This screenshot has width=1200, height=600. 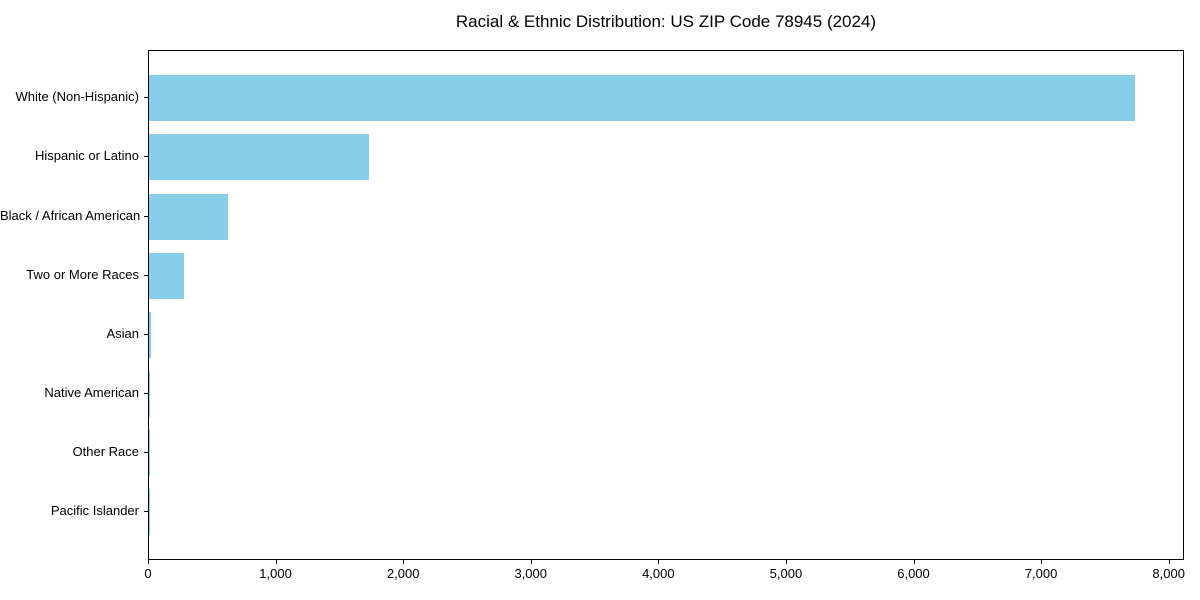 I want to click on x-axis-tick-label: 2,000, so click(x=403, y=573).